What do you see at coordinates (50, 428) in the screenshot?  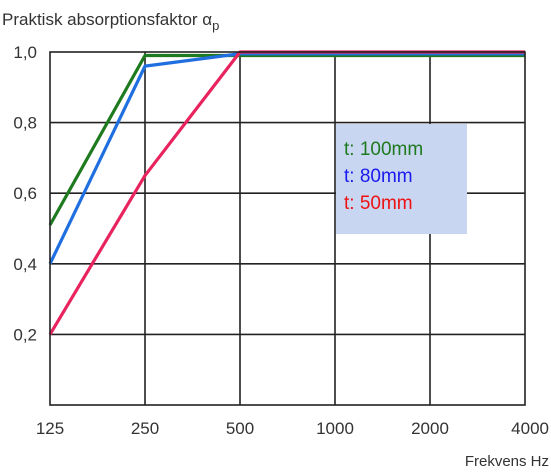 I see `x-tick-label: 125` at bounding box center [50, 428].